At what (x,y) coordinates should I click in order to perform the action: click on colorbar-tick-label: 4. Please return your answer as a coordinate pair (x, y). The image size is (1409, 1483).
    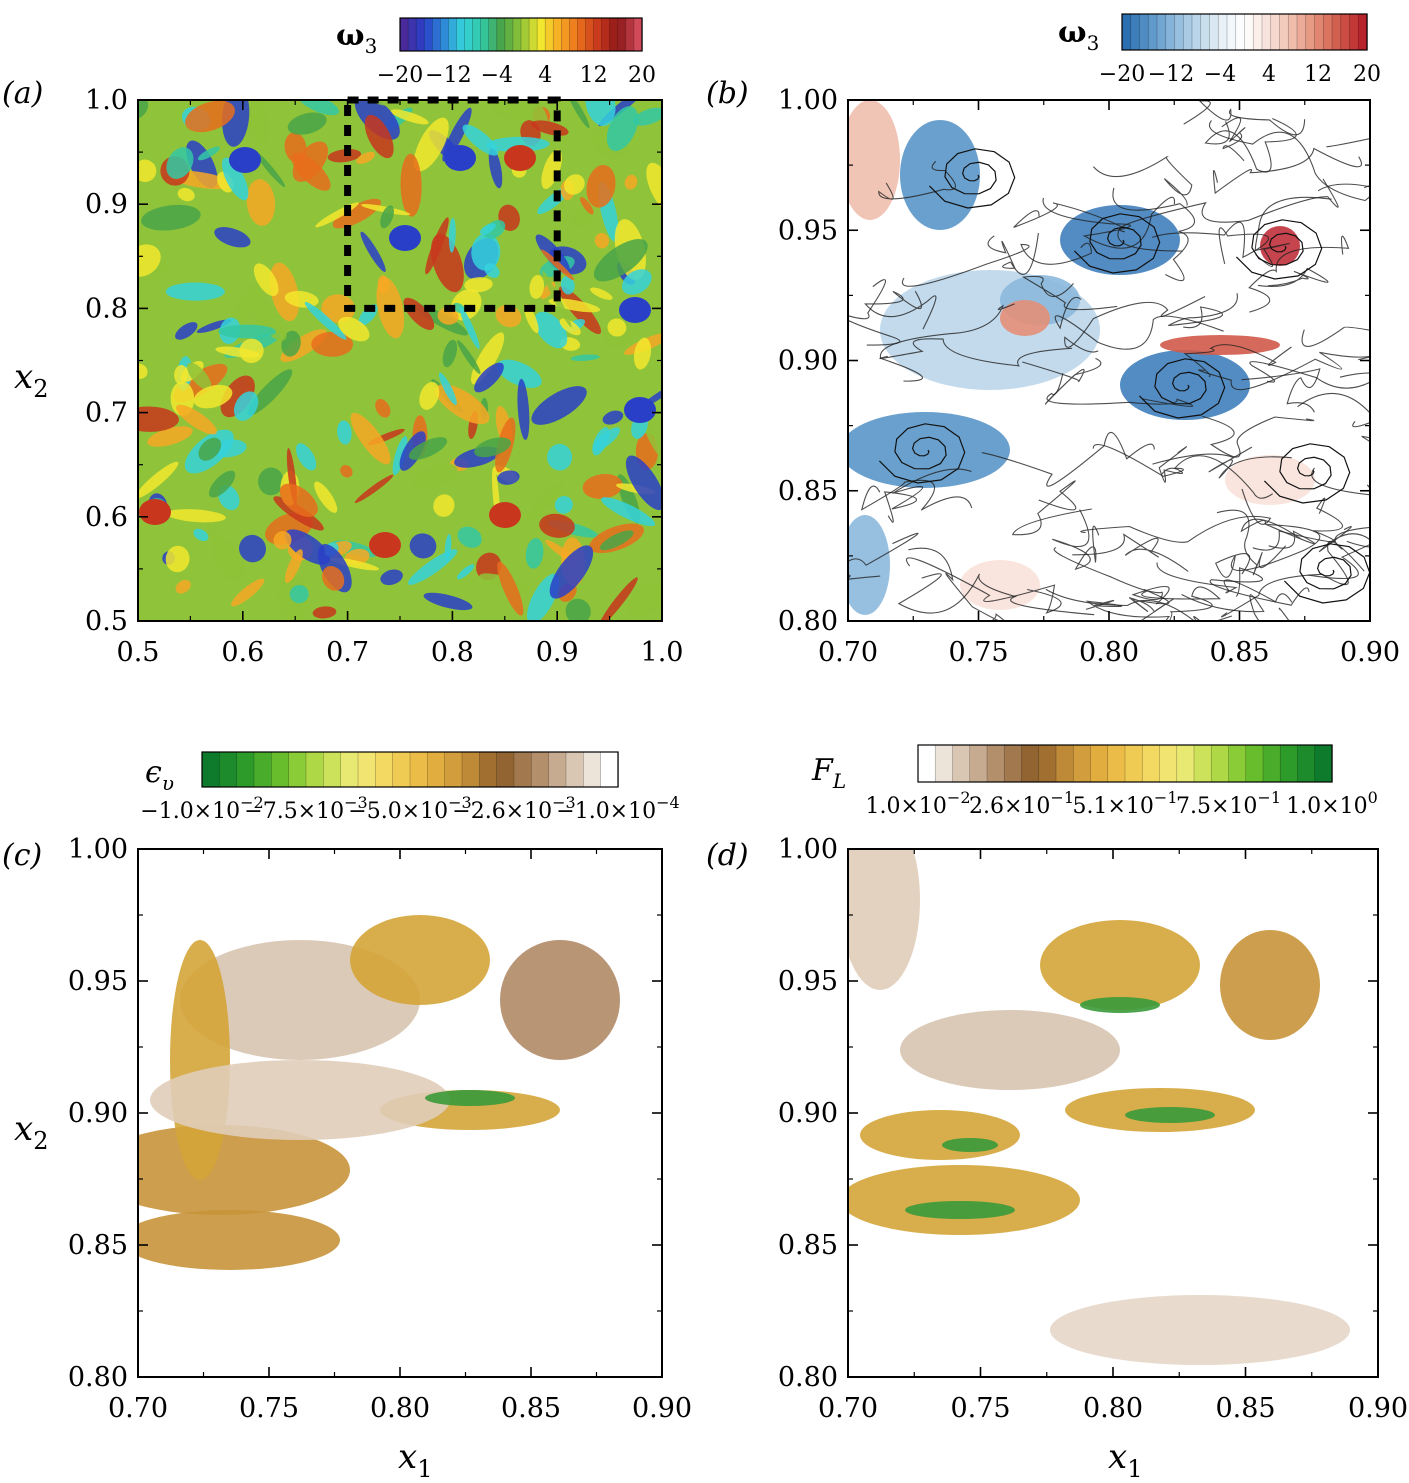
    Looking at the image, I should click on (545, 75).